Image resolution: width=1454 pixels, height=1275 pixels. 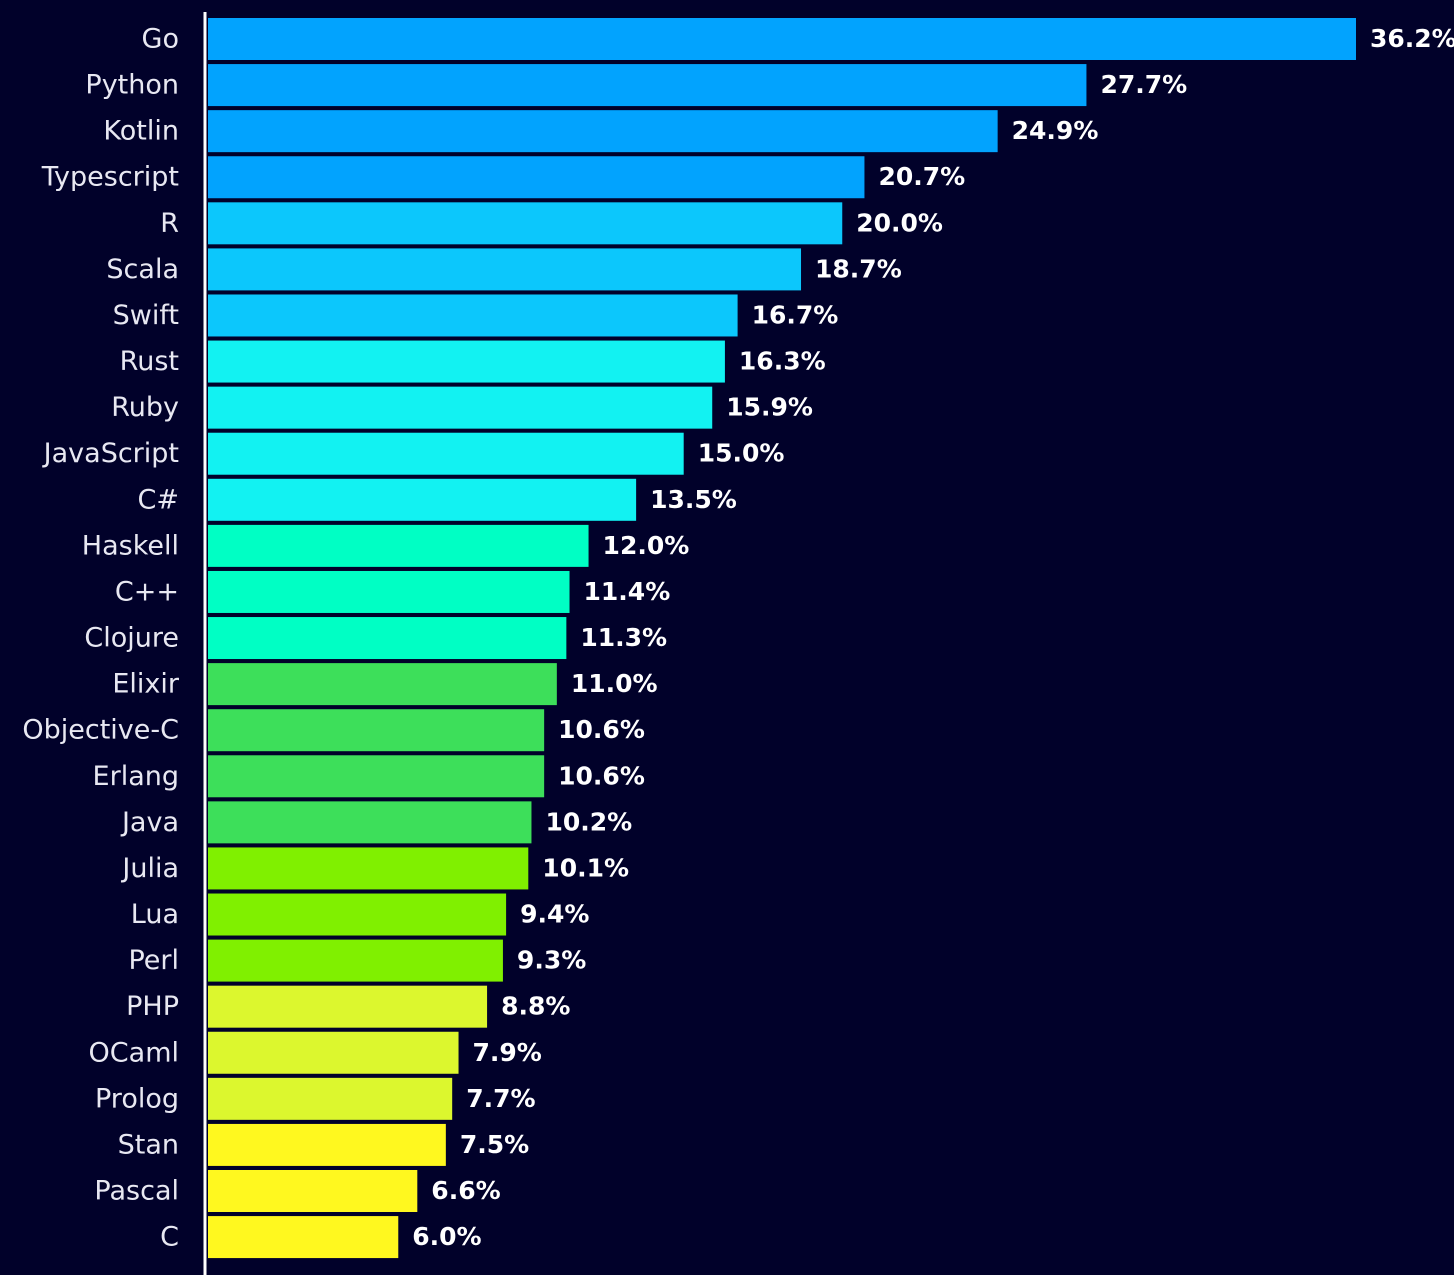 What do you see at coordinates (134, 1052) in the screenshot?
I see `category-label: OCaml` at bounding box center [134, 1052].